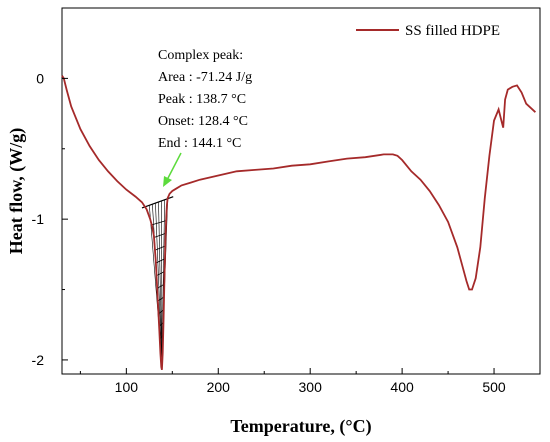  Describe the element at coordinates (311, 387) in the screenshot. I see `x-tick-label: 300` at that location.